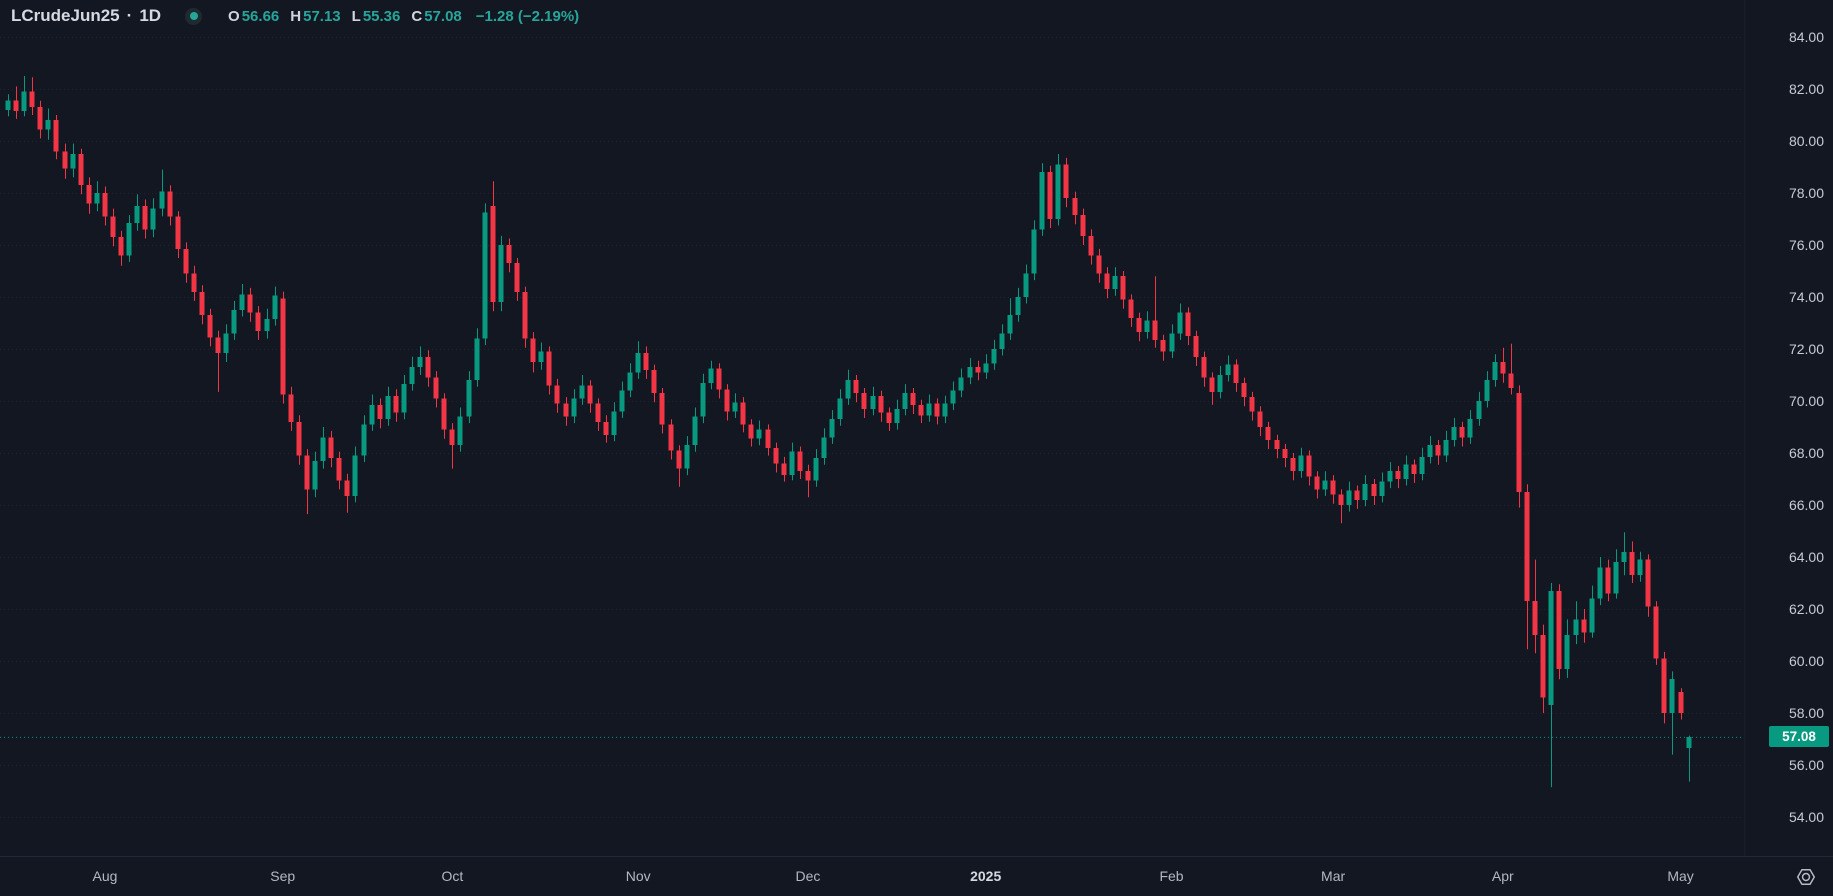 The height and width of the screenshot is (896, 1833). Describe the element at coordinates (105, 876) in the screenshot. I see `time-axis-label: Aug` at that location.